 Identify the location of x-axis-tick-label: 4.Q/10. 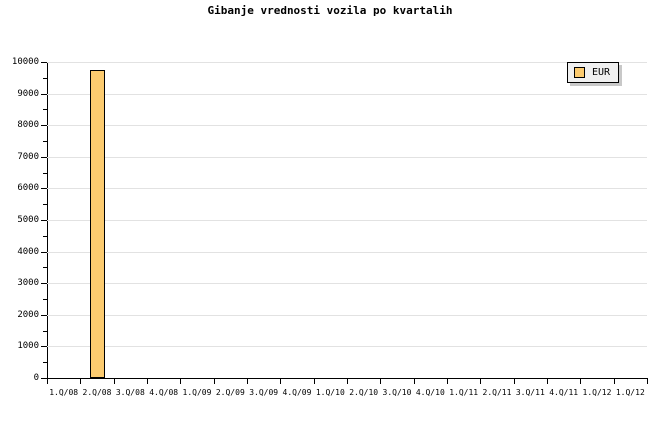
(430, 392).